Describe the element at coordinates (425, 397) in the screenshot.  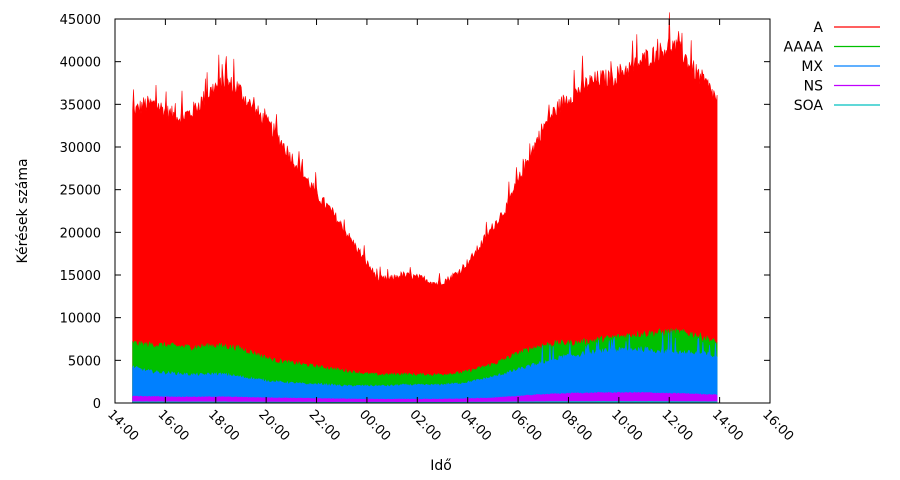
I see `series-area-ns` at that location.